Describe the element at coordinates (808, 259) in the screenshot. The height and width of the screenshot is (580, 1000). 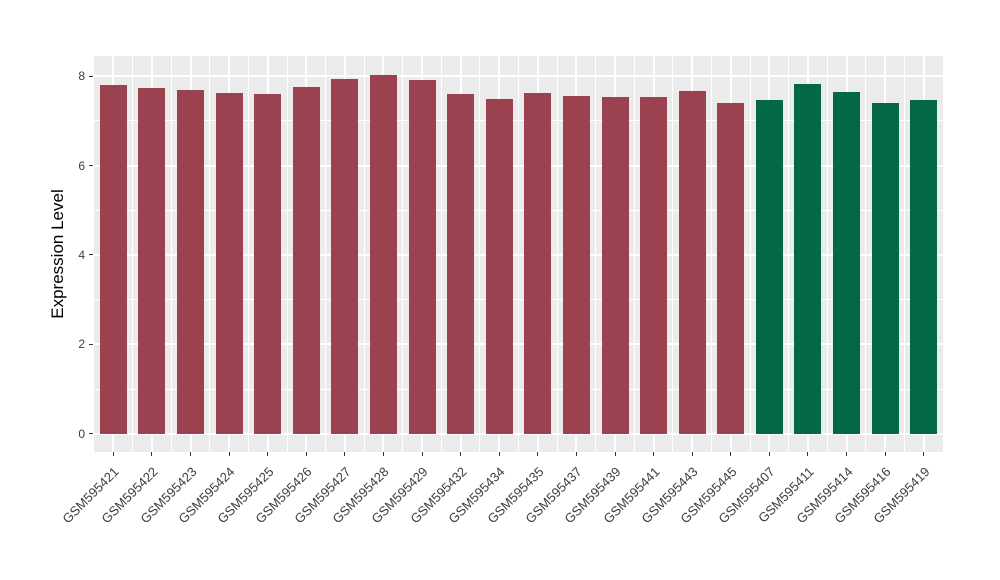
I see `bar-GSM595411` at that location.